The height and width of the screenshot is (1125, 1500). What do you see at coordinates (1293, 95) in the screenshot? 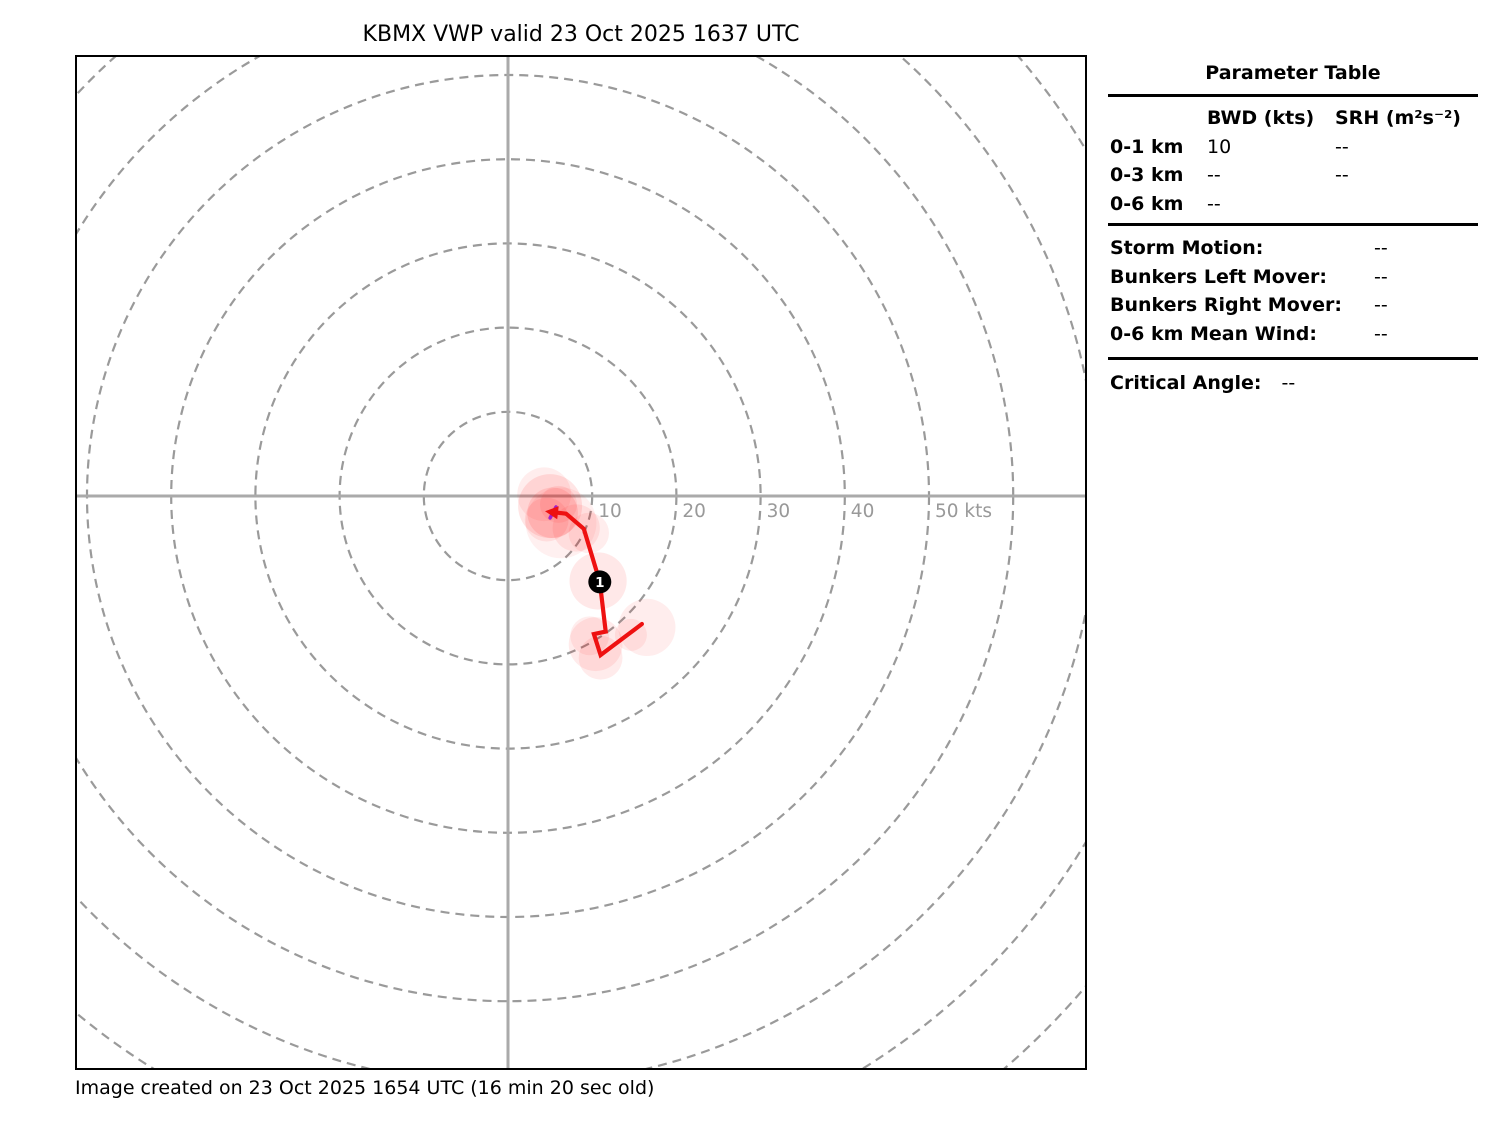
I see `table-rule-top` at bounding box center [1293, 95].